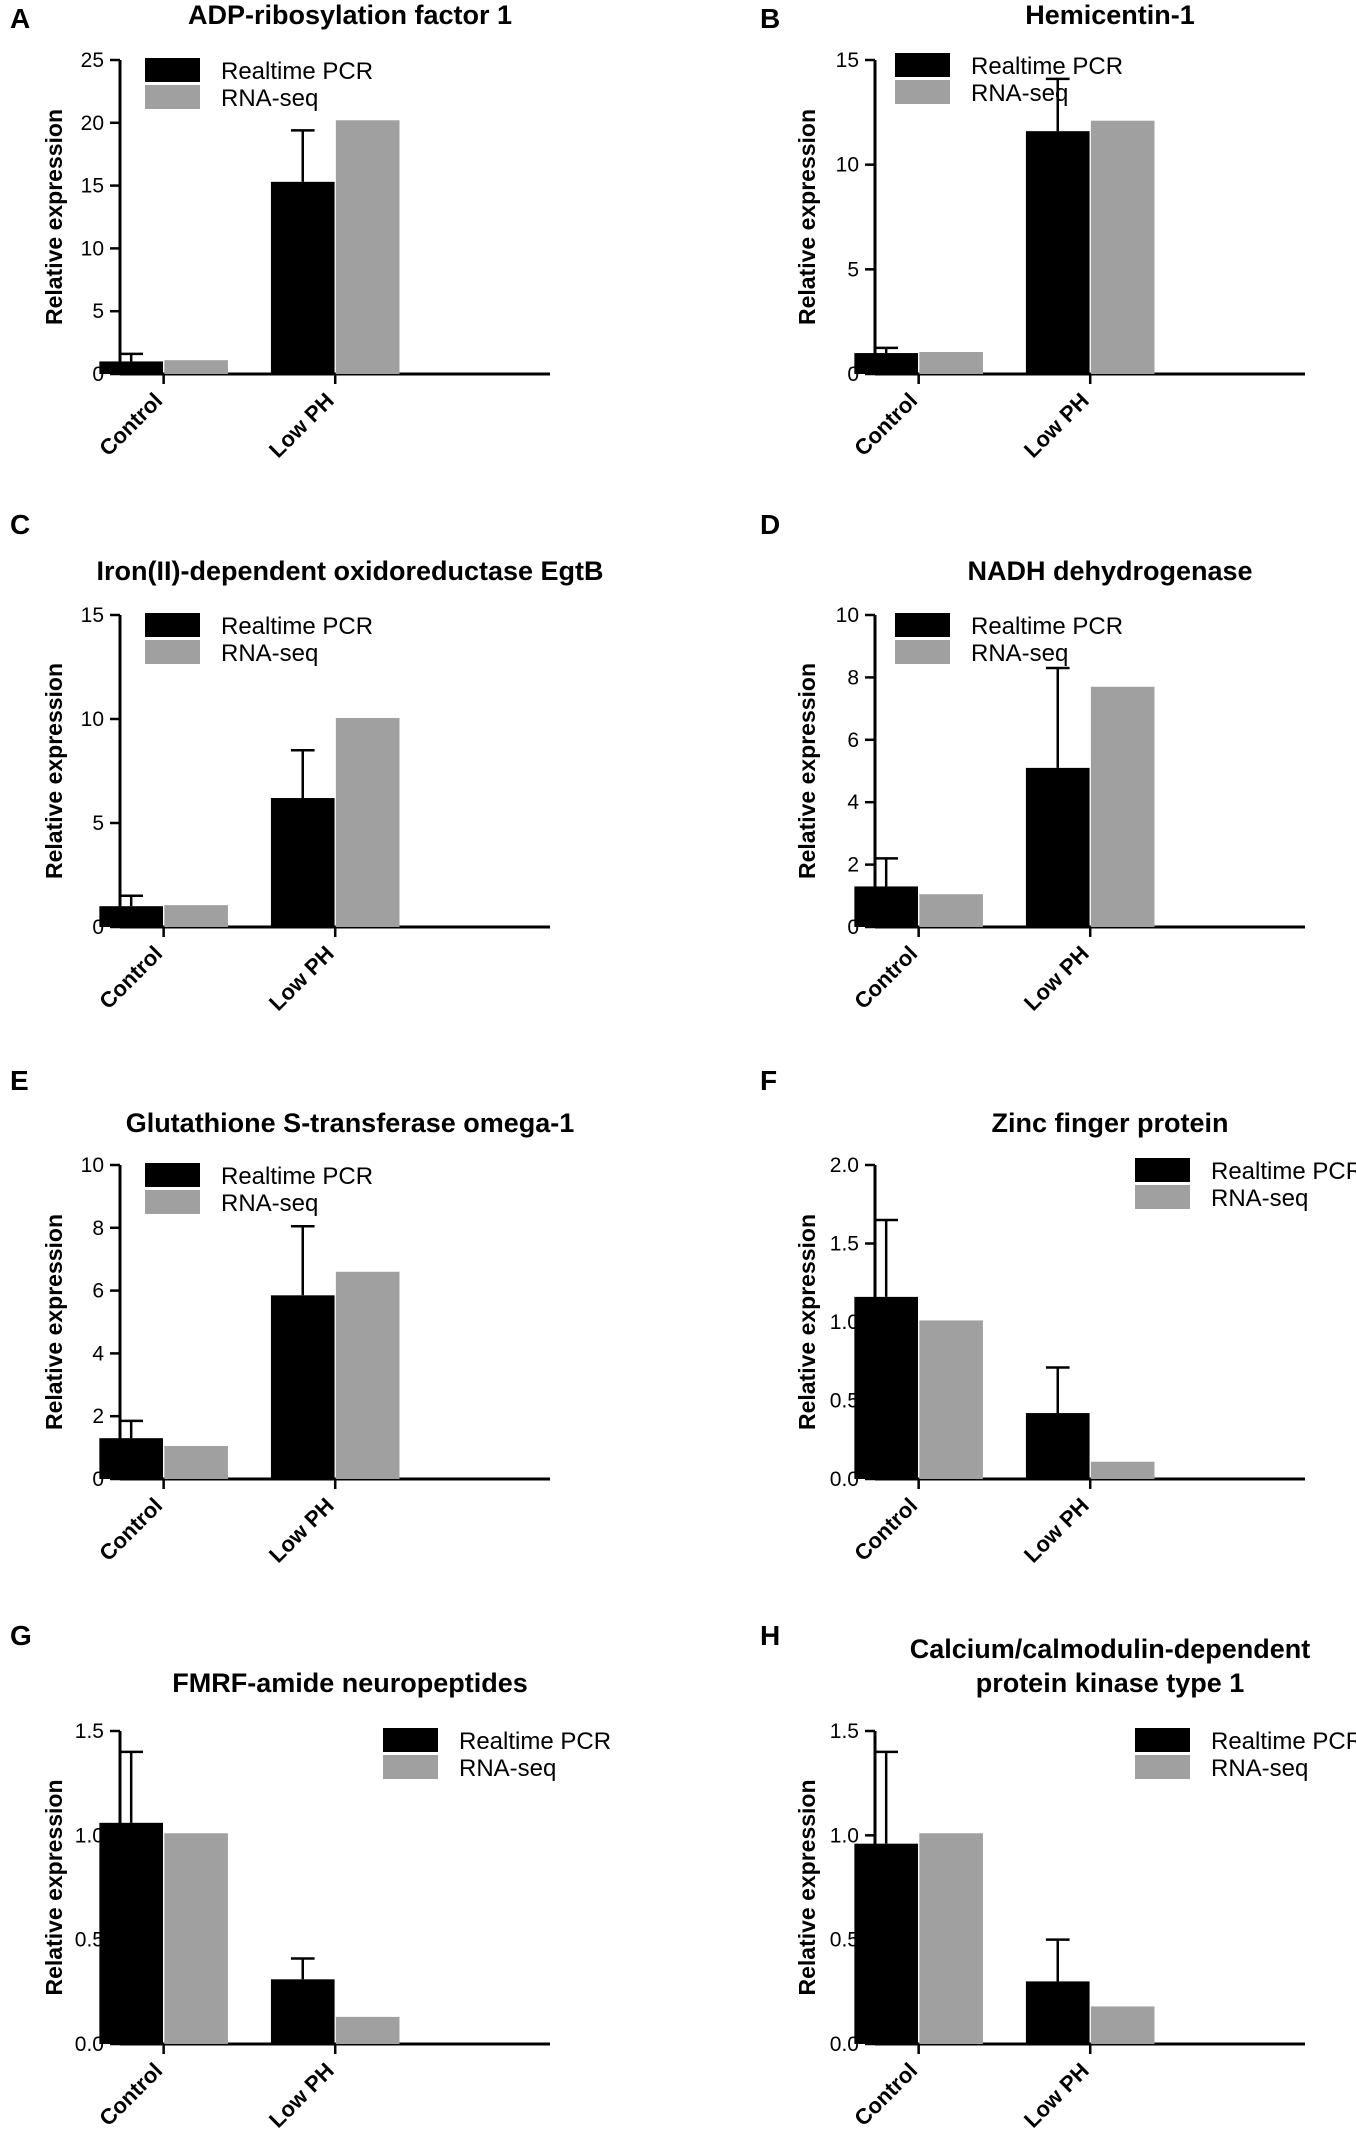 This screenshot has height=2135, width=1356. I want to click on panel-letter: G, so click(21, 1635).